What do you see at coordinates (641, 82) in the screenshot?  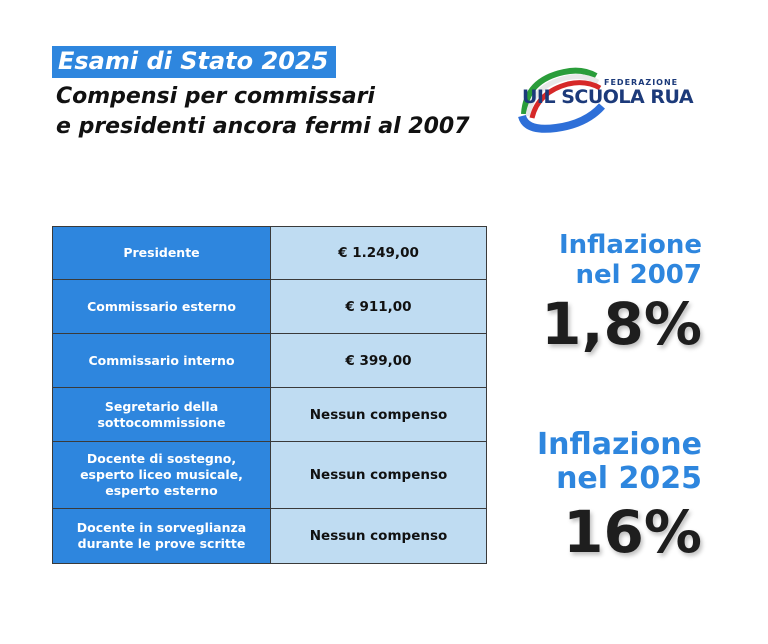 I see `logo-small-text: FEDERAZIONE` at bounding box center [641, 82].